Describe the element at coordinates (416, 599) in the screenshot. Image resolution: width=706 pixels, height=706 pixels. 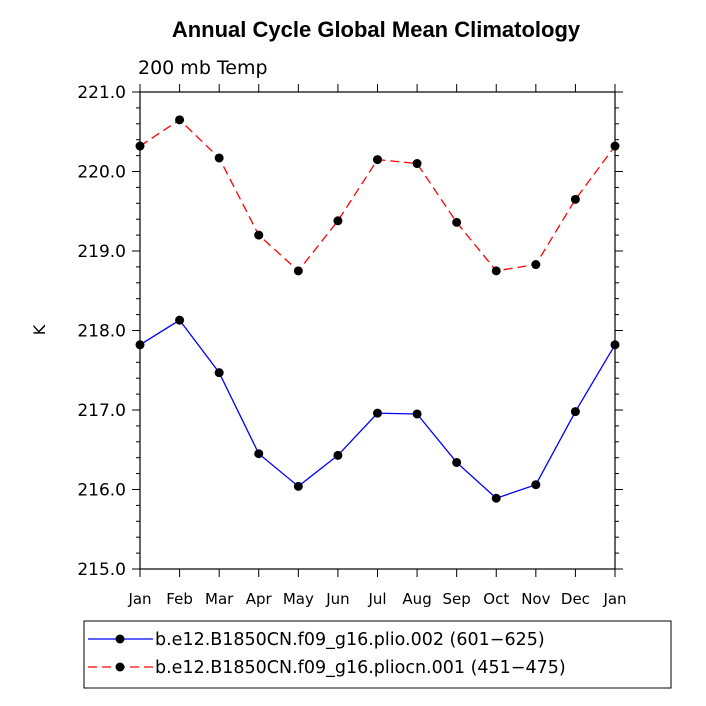
I see `x-tick-label: Aug` at that location.